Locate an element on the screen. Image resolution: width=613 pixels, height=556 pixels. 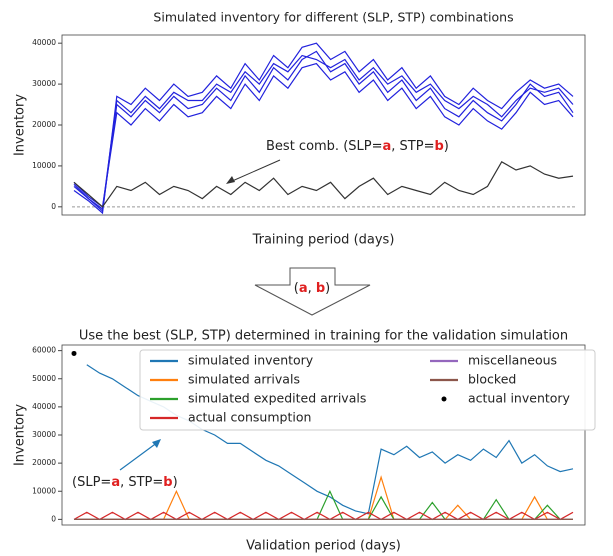
annotation-part: Best comb. (SLP= is located at coordinates (324, 146).